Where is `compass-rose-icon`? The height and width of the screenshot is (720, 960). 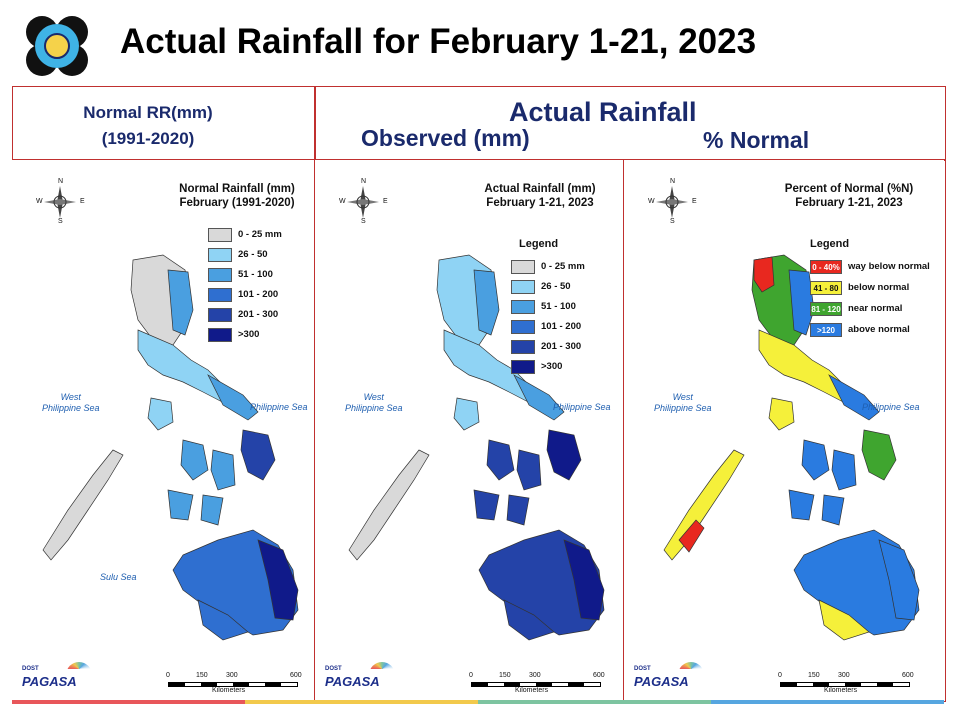 compass-rose-icon is located at coordinates (672, 202).